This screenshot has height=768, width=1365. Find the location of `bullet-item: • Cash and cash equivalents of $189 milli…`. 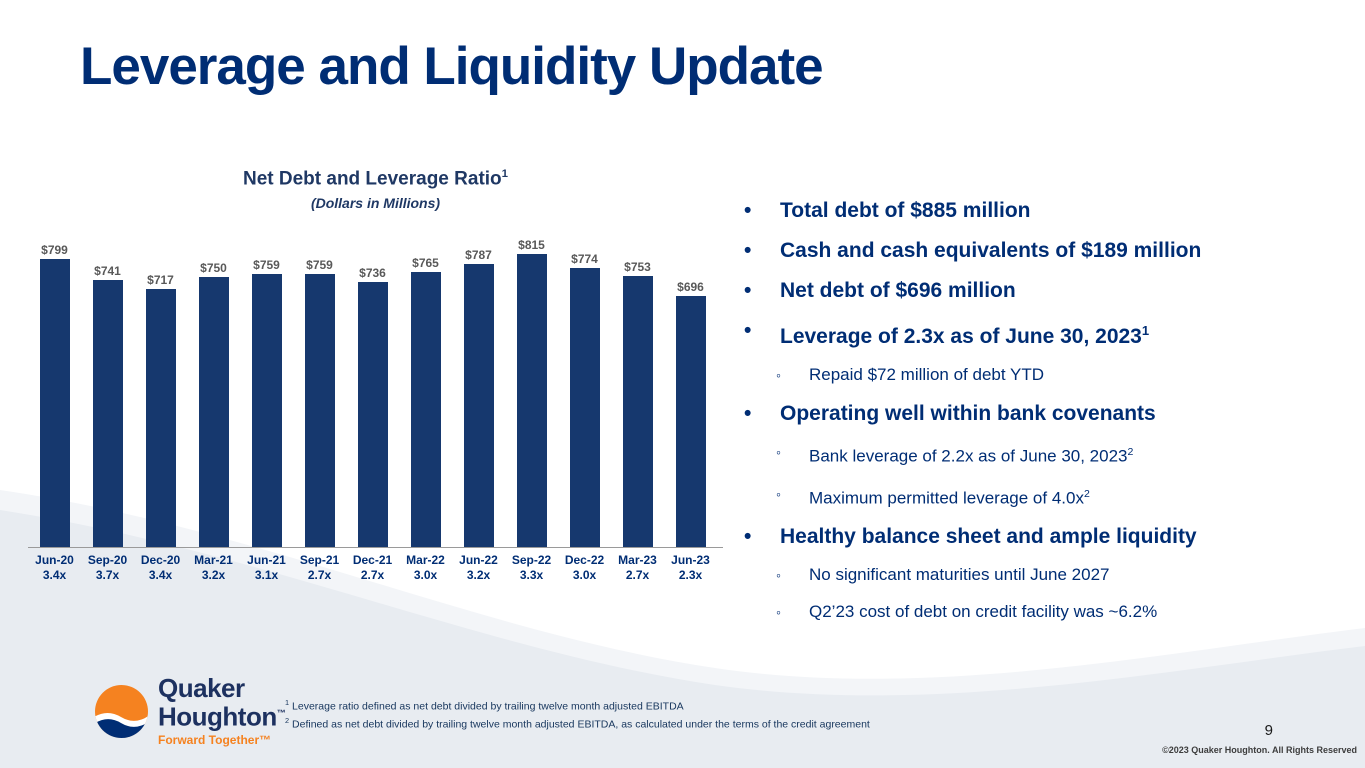

bullet-item: • Cash and cash equivalents of $189 milli… is located at coordinates (1049, 251).